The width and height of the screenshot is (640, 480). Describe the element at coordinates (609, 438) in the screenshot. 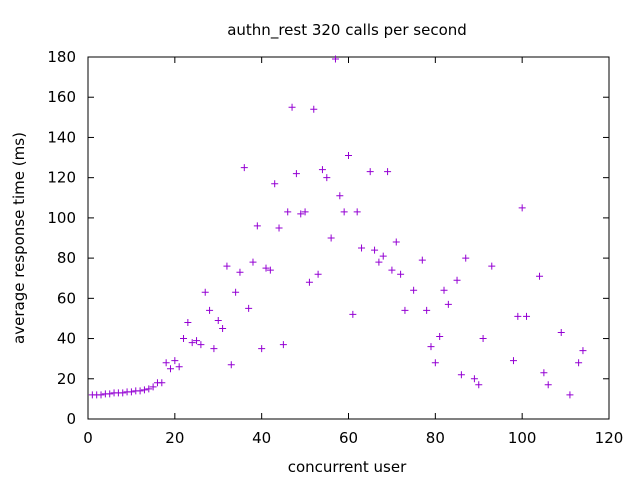

I see `x-tick-label: 120` at that location.